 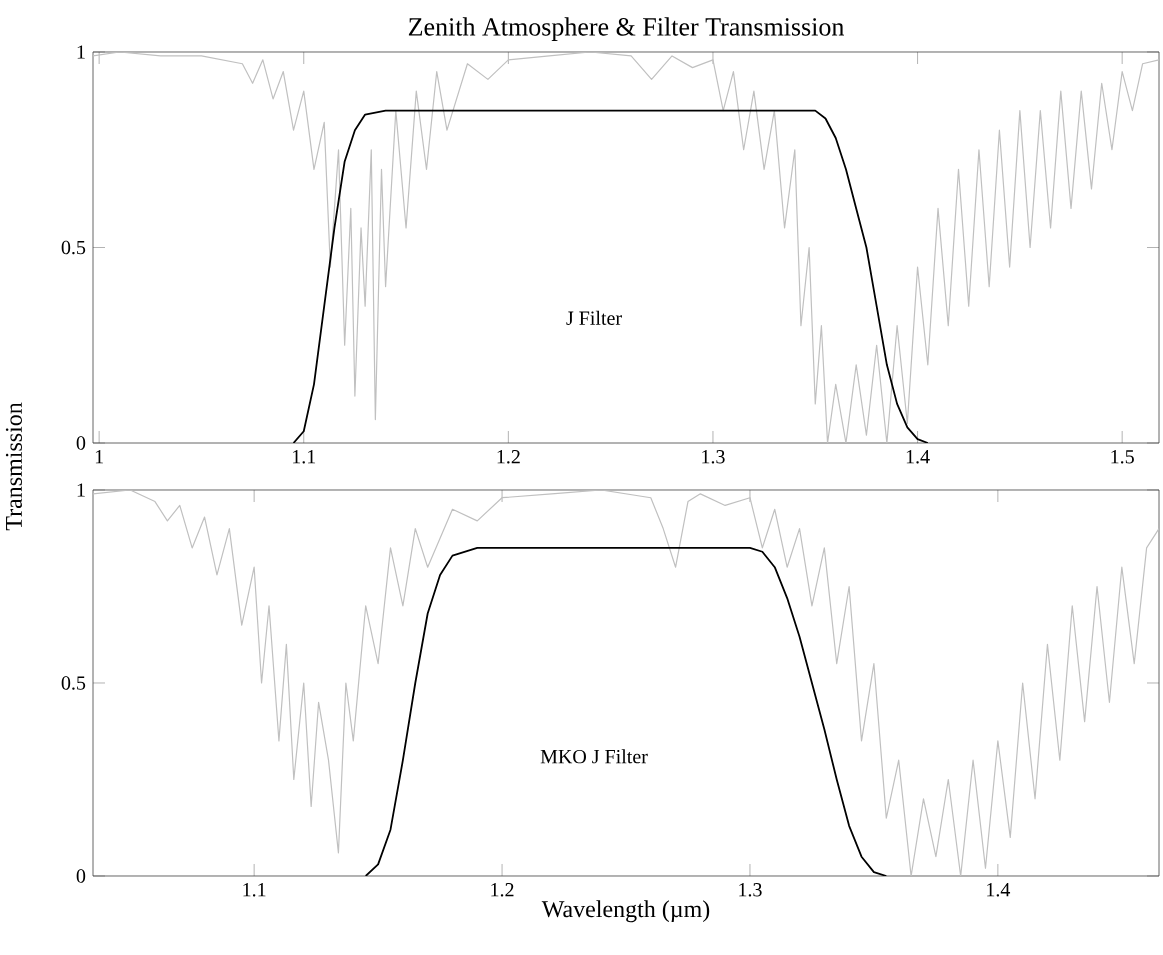 What do you see at coordinates (594, 317) in the screenshot?
I see `annotation: J Filter` at bounding box center [594, 317].